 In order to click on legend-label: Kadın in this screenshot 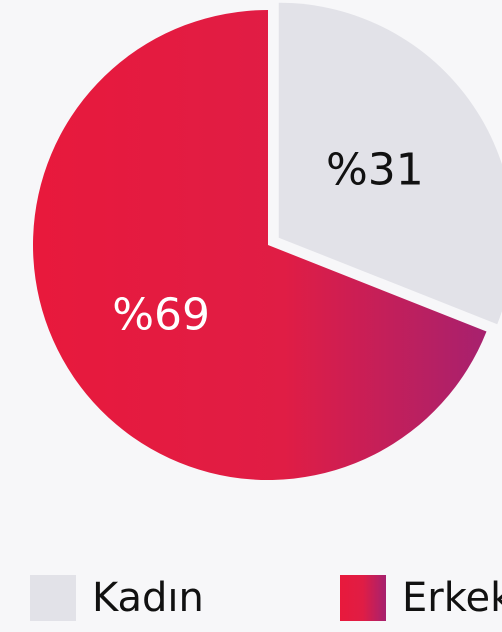, I will do `click(148, 598)`.